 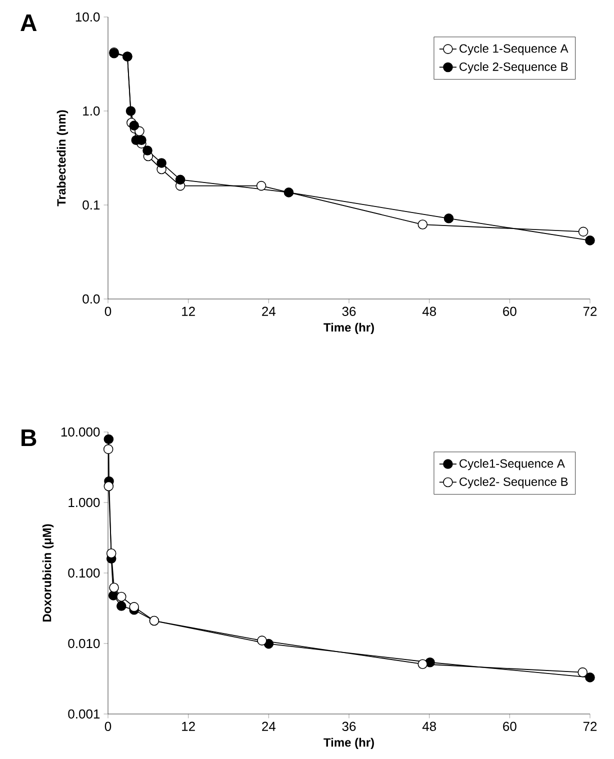 I want to click on legend-label: Cycle2- Sequence B, so click(x=514, y=482).